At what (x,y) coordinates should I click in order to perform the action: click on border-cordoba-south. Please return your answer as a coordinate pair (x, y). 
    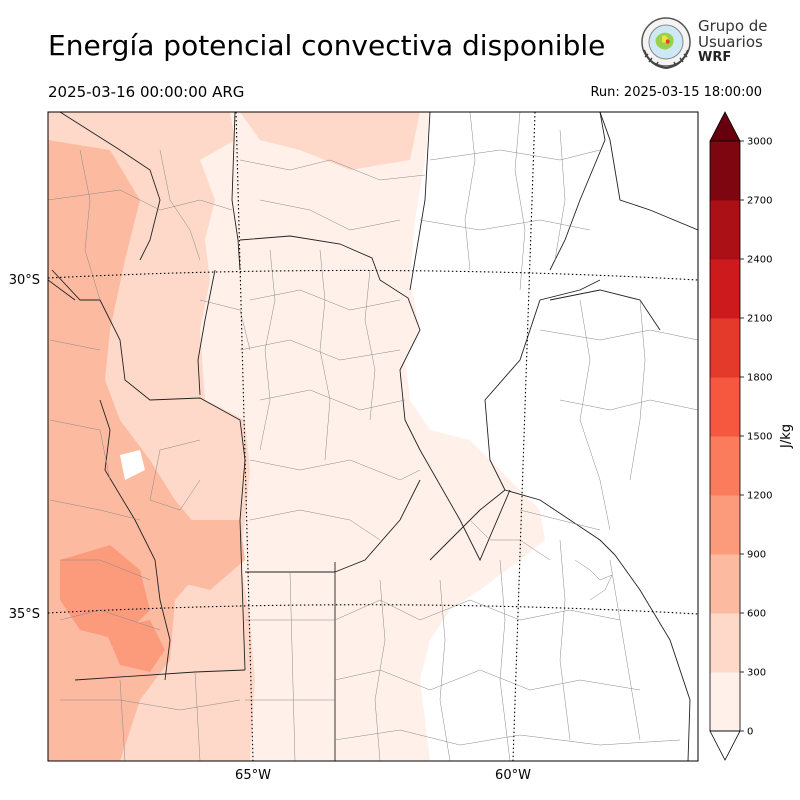
    Looking at the image, I should click on (377, 526).